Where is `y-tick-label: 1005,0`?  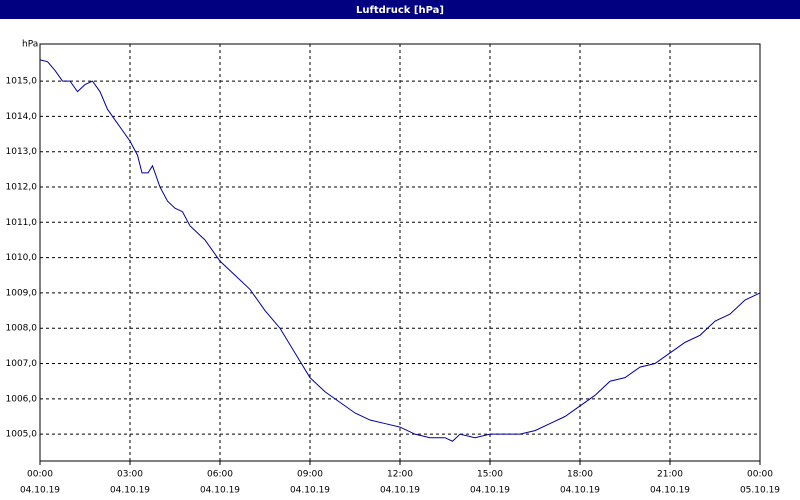 y-tick-label: 1005,0 is located at coordinates (22, 435).